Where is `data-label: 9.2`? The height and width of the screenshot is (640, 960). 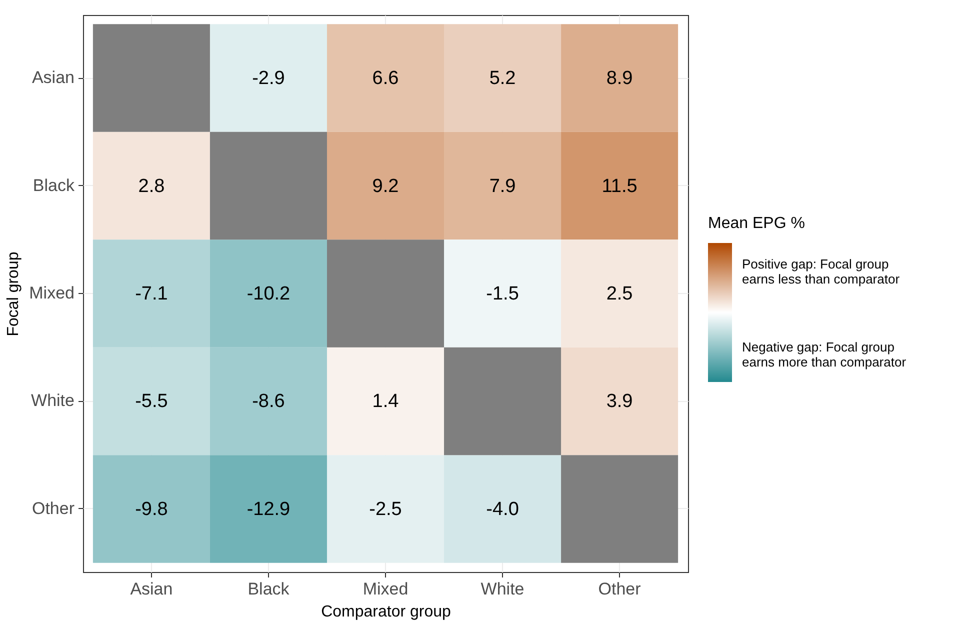
data-label: 9.2 is located at coordinates (385, 186).